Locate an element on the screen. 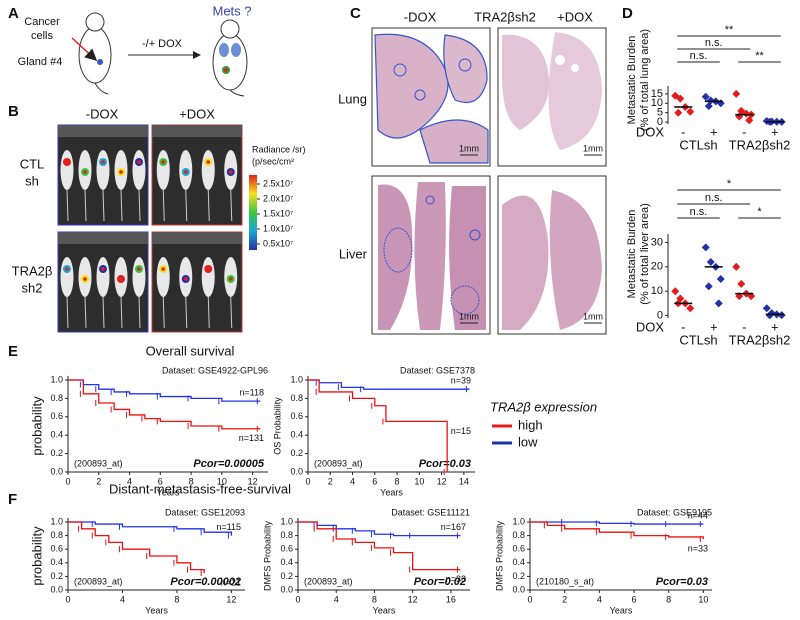  y-tick-label: 20 is located at coordinates (657, 267).